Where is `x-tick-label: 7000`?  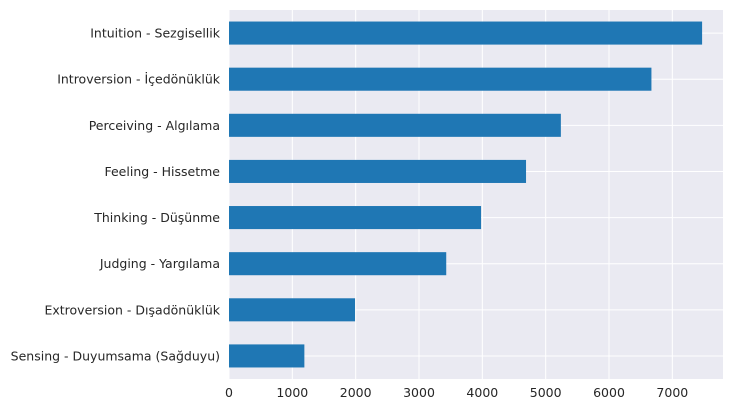
x-tick-label: 7000 is located at coordinates (672, 392).